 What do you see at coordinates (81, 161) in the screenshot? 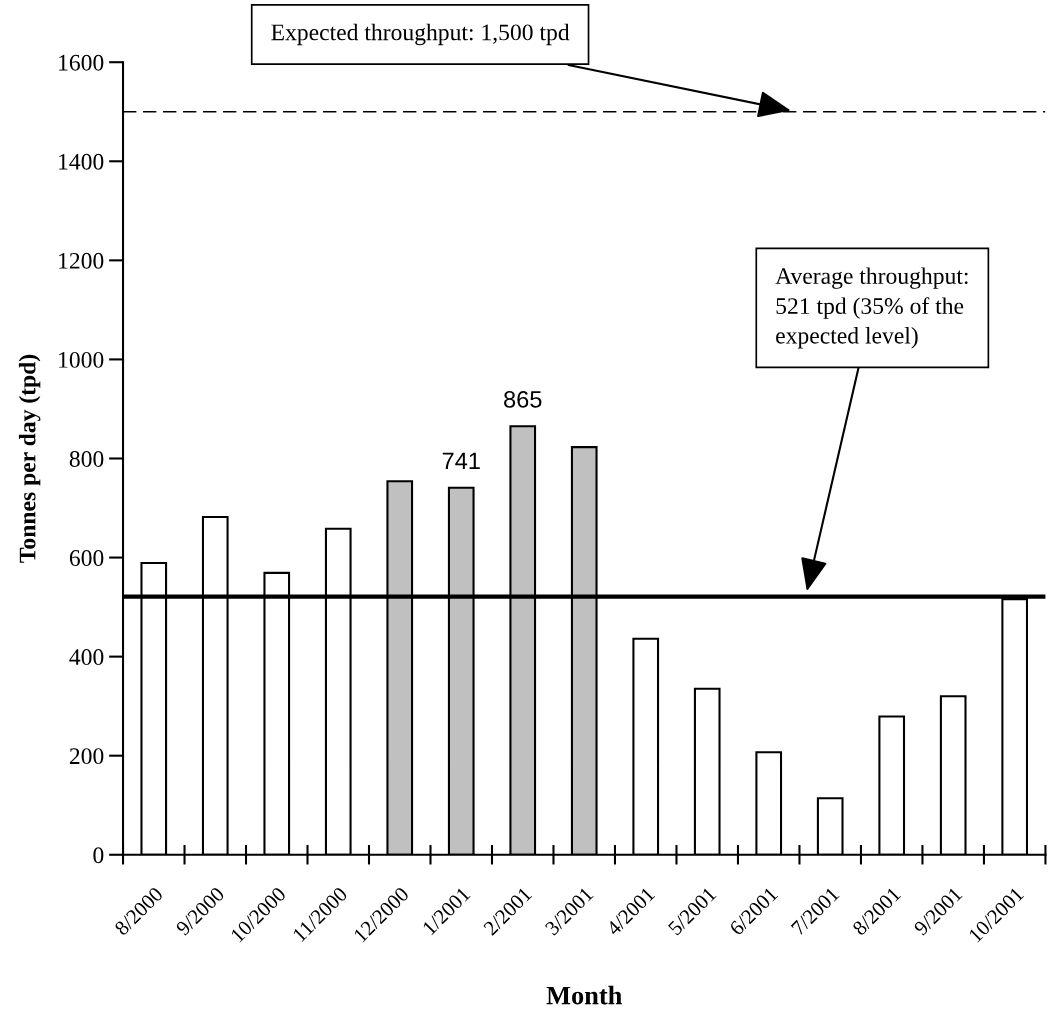
I see `y-tick-label: 1400` at bounding box center [81, 161].